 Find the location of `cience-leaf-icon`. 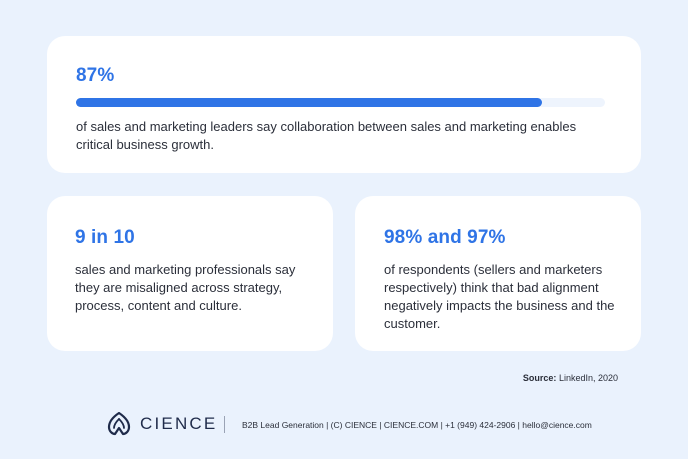

cience-leaf-icon is located at coordinates (119, 424).